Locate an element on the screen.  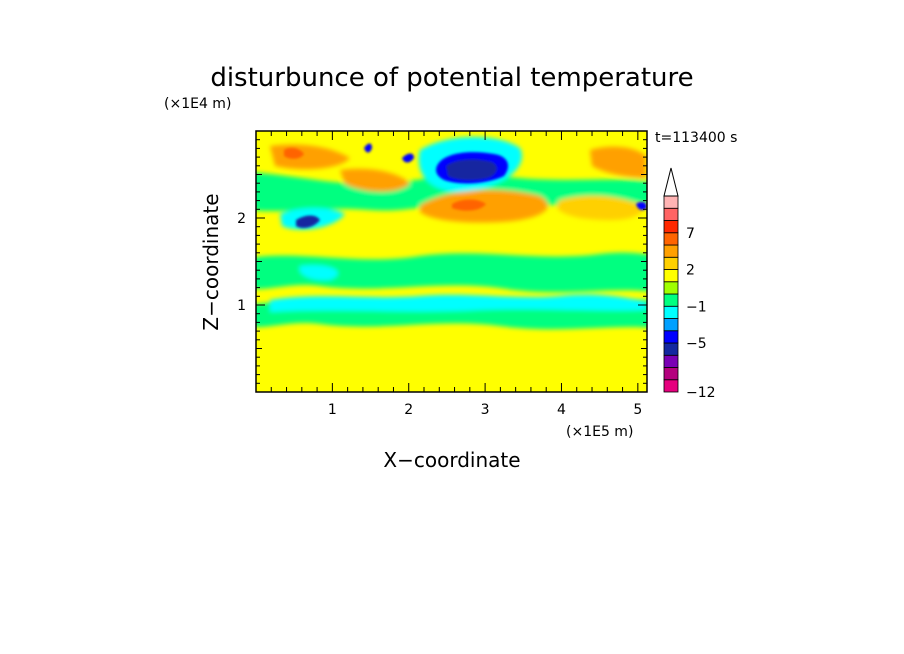
x-tick-label: 2 is located at coordinates (408, 410).